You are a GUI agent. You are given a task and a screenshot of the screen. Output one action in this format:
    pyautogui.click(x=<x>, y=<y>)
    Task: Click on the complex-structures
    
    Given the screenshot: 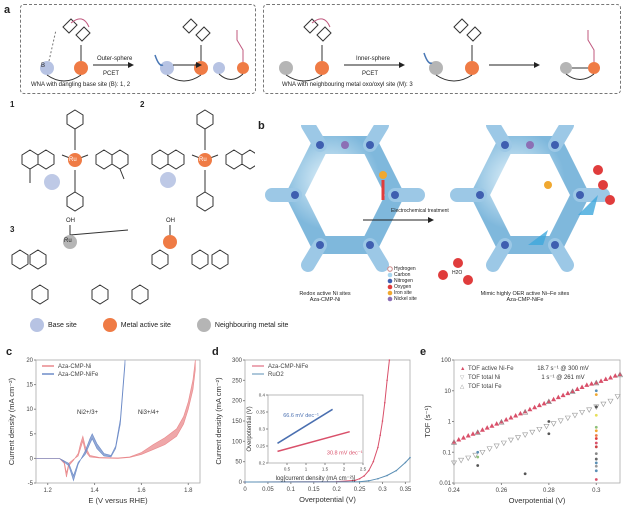 What is the action you would take?
    pyautogui.click(x=133, y=207)
    